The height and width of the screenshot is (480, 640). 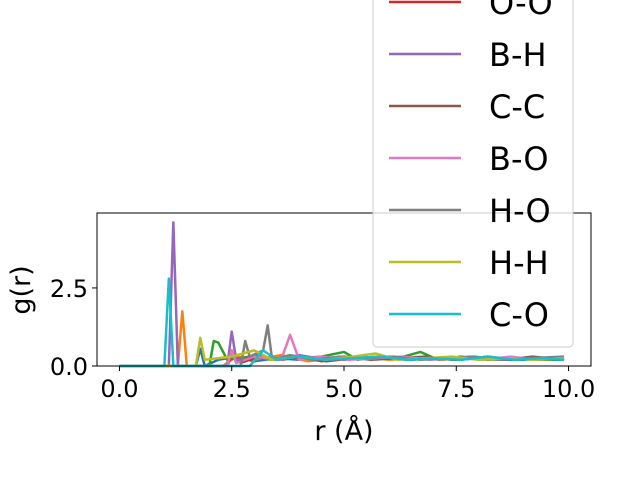 I want to click on y-axis-label: g(r), so click(x=21, y=289).